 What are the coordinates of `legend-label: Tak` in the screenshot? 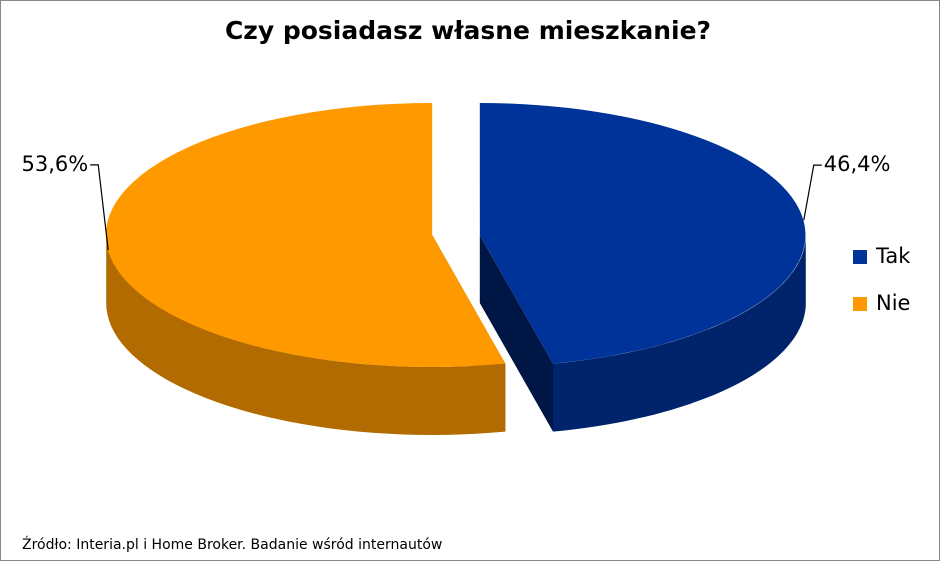 It's located at (893, 256).